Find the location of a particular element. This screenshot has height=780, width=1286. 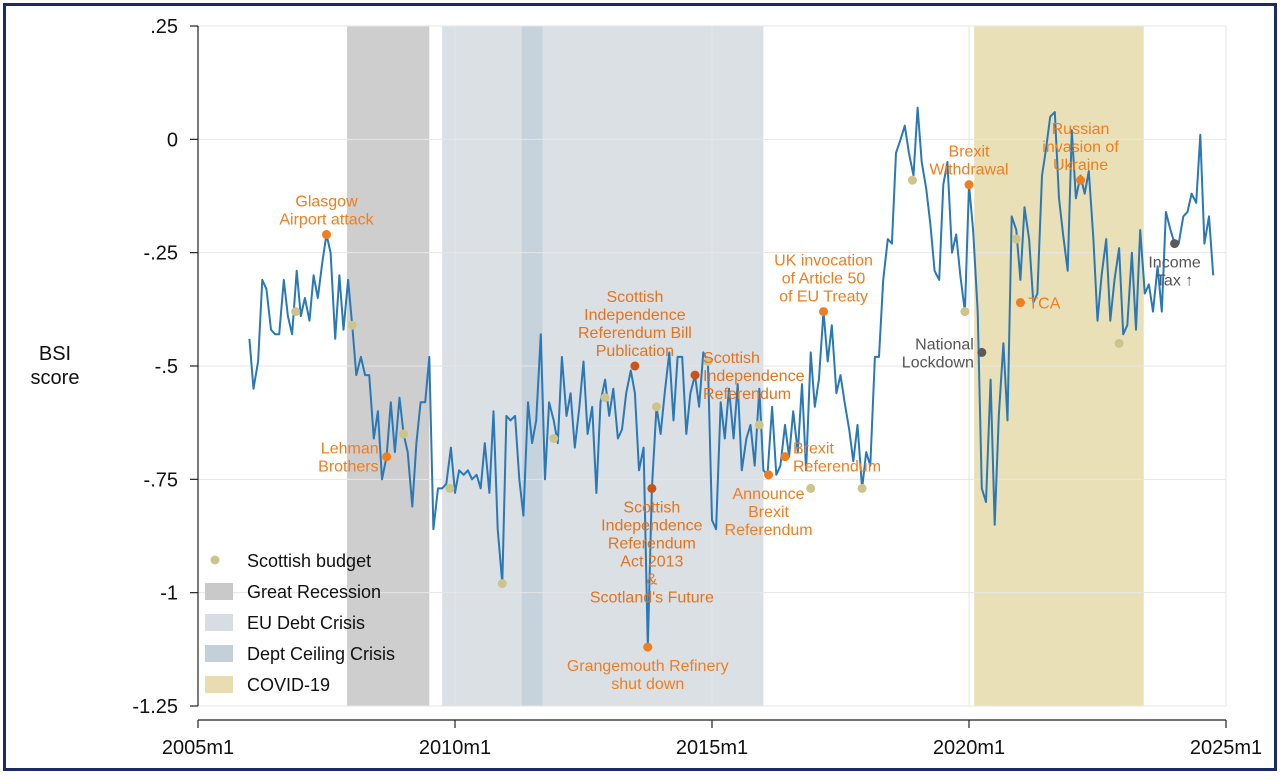

event-label: Airport attack is located at coordinates (326, 220).